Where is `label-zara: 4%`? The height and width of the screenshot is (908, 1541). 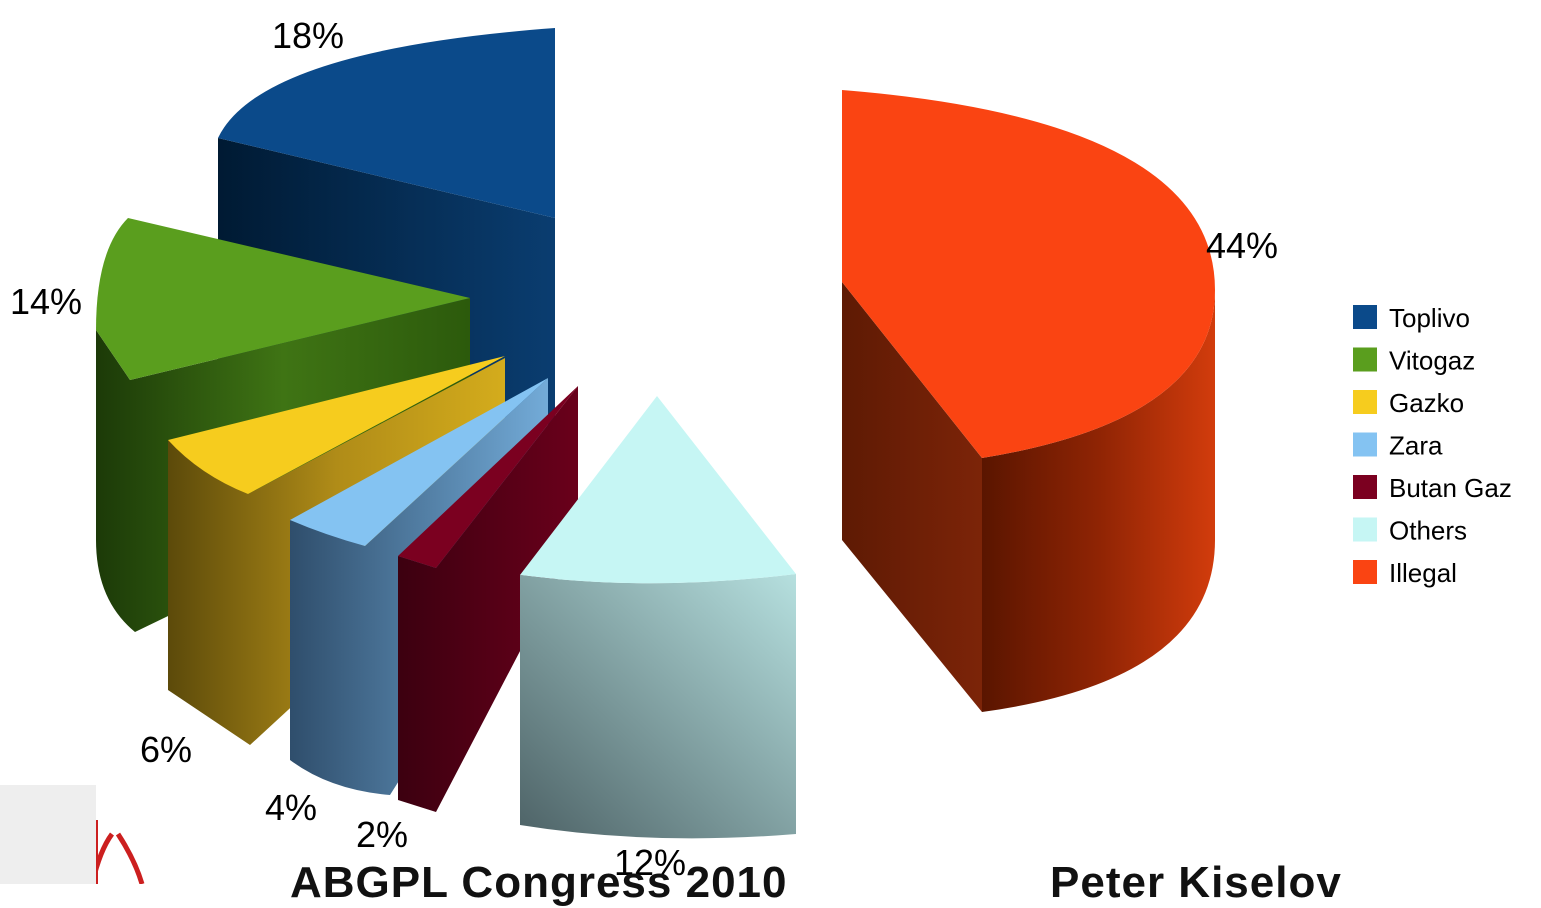 label-zara: 4% is located at coordinates (291, 807).